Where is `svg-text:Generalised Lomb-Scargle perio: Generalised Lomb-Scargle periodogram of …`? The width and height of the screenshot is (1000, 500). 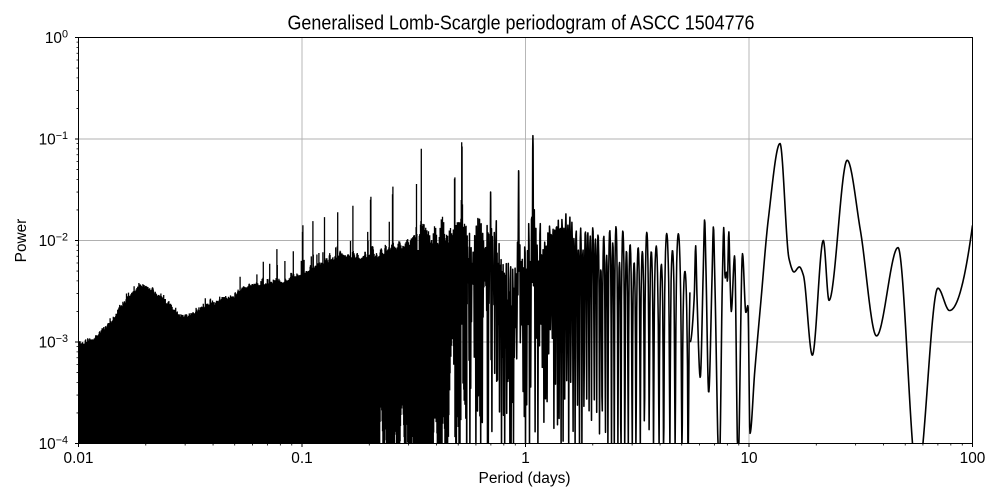
svg-text:Generalised Lomb-Scargle perio: Generalised Lomb-Scargle periodogram of … is located at coordinates (521, 24).